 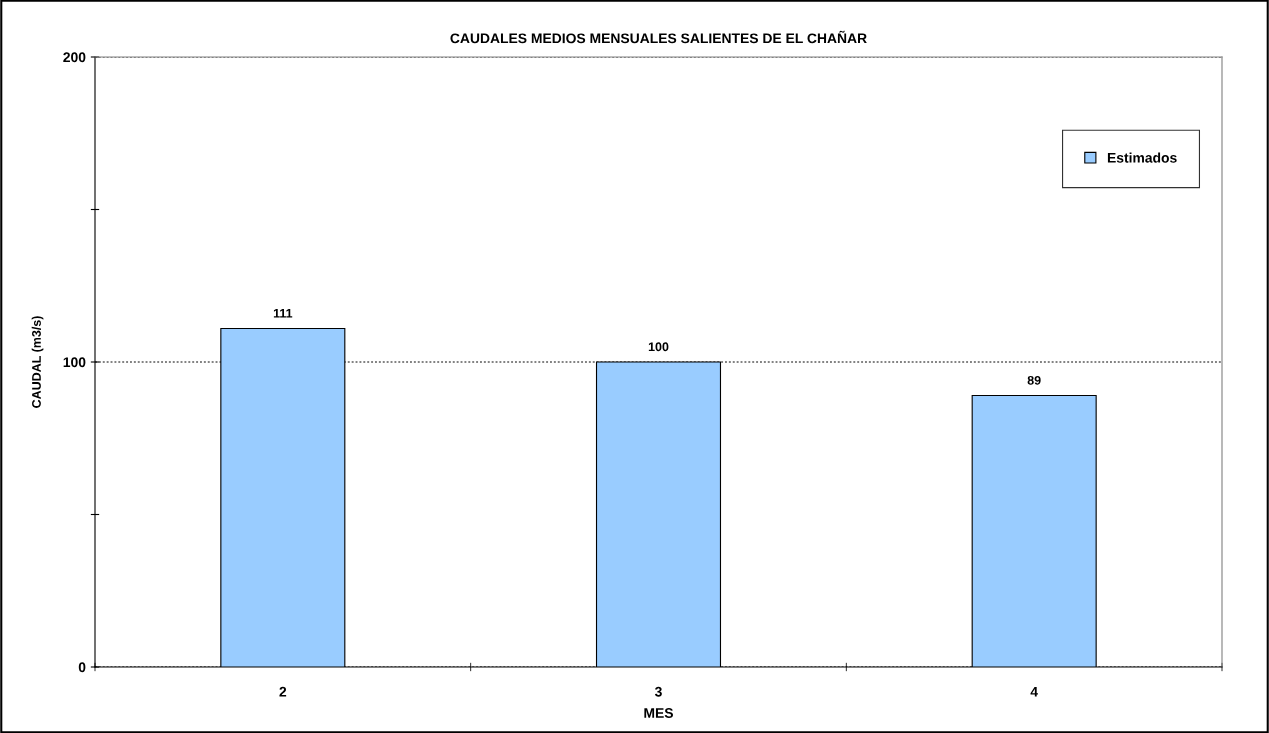 What do you see at coordinates (1142, 157) in the screenshot?
I see `legend-label: Estimados` at bounding box center [1142, 157].